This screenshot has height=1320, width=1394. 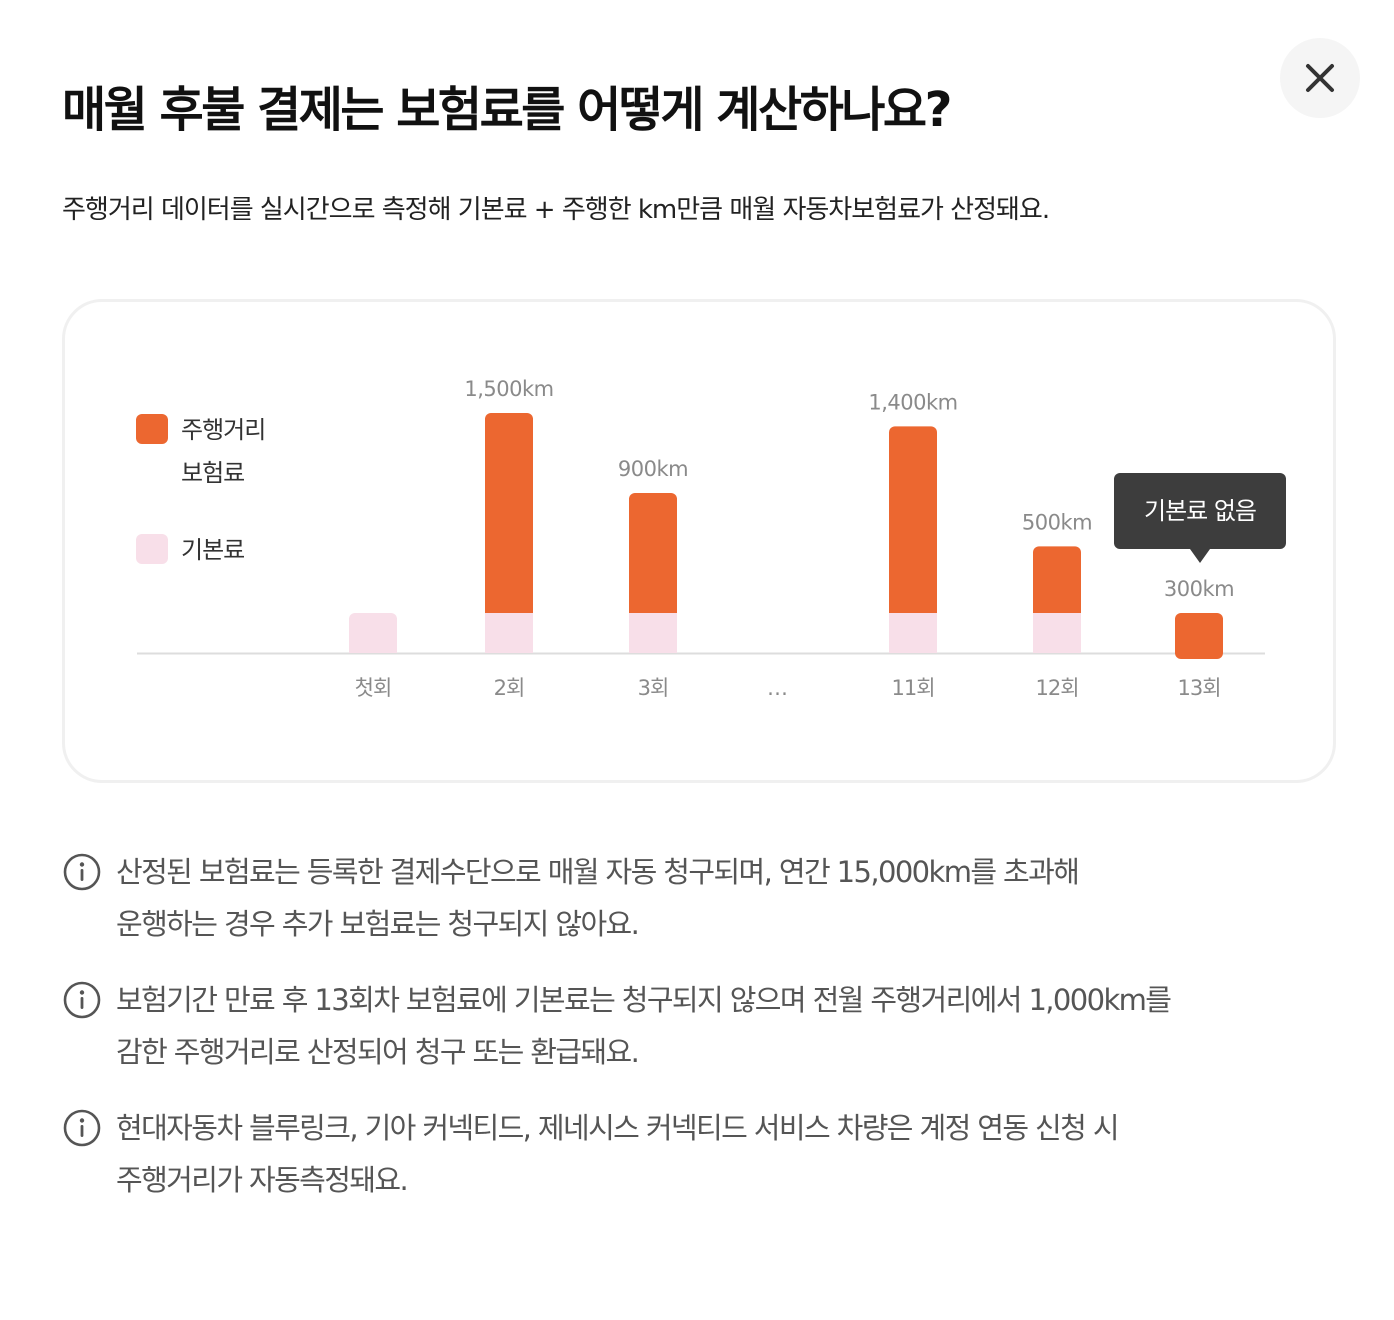 I want to click on page-title: 매월 후불 결제는 보험료를 어떻게 계산하나요?, so click(x=507, y=110).